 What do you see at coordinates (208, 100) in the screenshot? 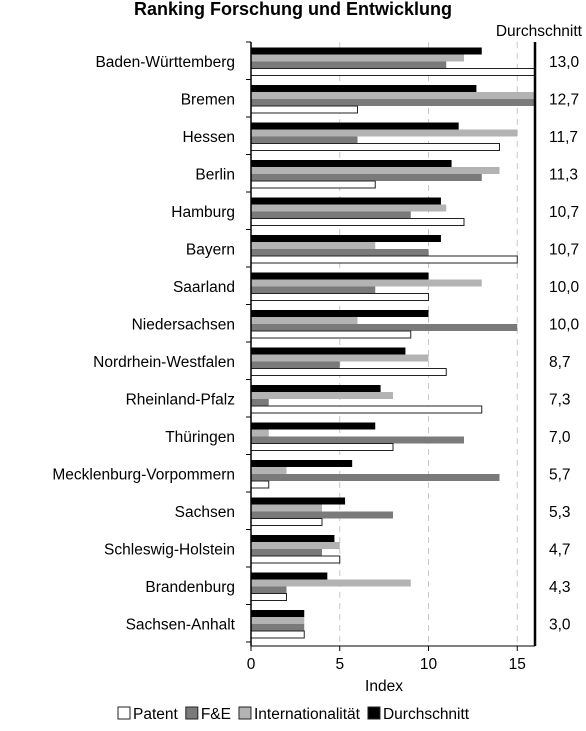
I see `category-label: Bremen` at bounding box center [208, 100].